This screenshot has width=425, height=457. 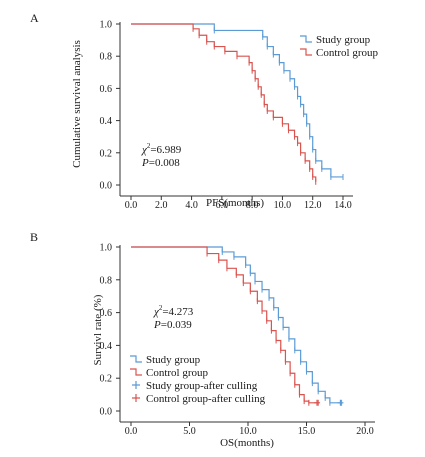 What do you see at coordinates (149, 146) in the screenshot?
I see `chi-sup-a: 2` at bounding box center [149, 146].